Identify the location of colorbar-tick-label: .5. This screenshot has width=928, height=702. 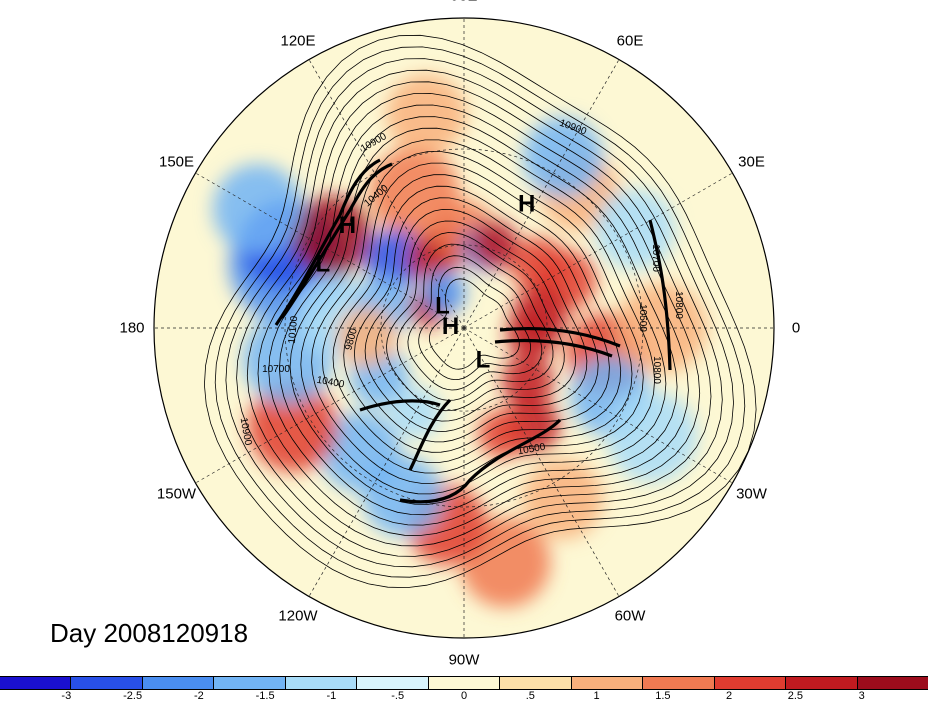
(530, 696).